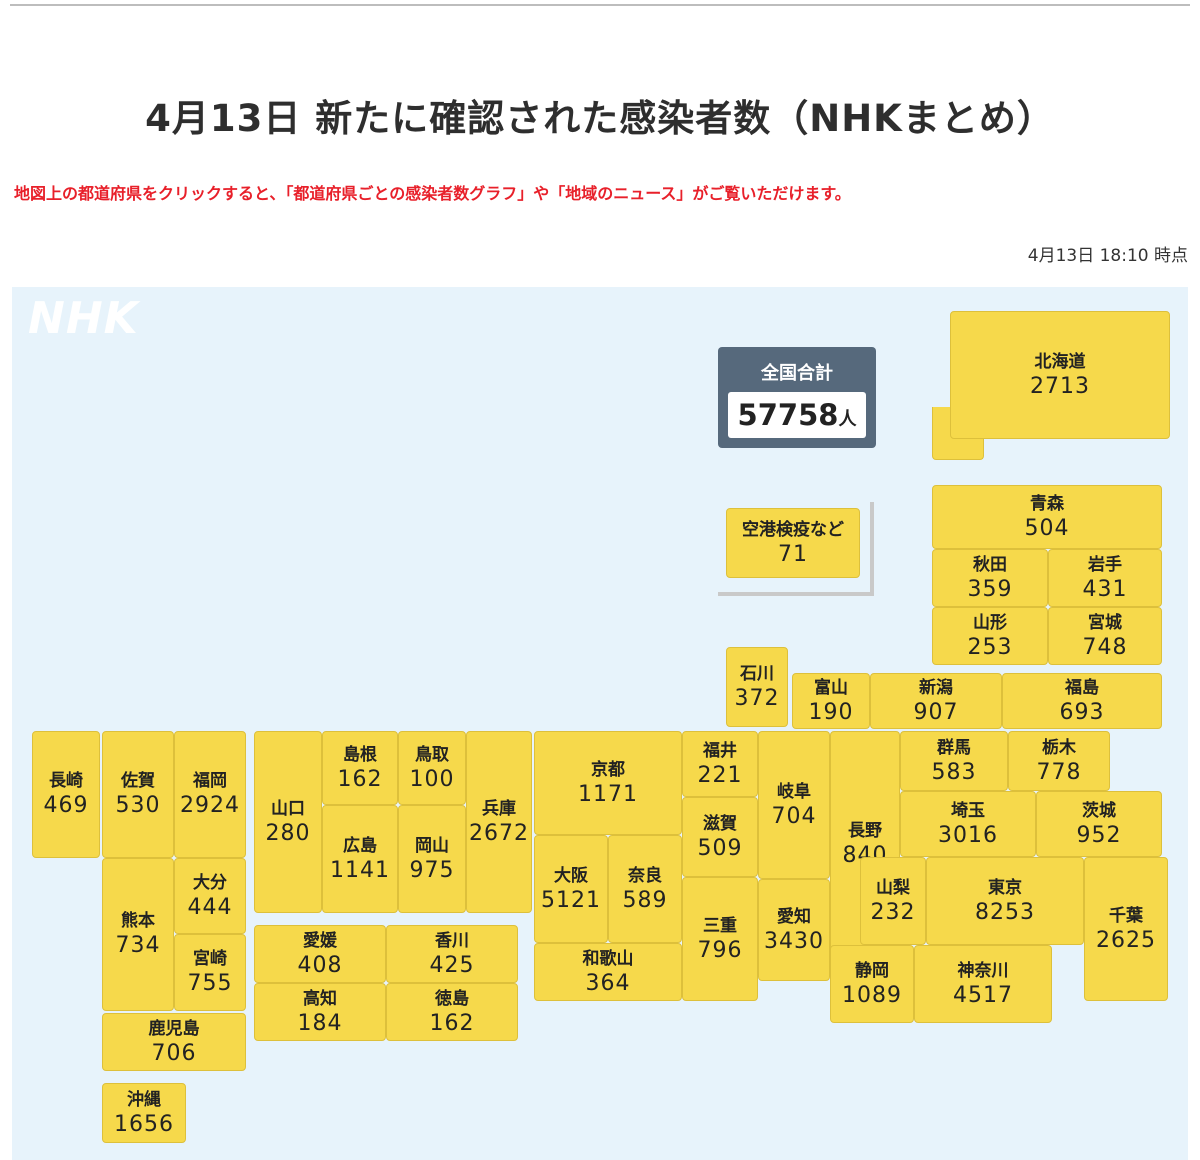 This screenshot has width=1200, height=1160. Describe the element at coordinates (893, 887) in the screenshot. I see `pref-name: 山梨` at that location.